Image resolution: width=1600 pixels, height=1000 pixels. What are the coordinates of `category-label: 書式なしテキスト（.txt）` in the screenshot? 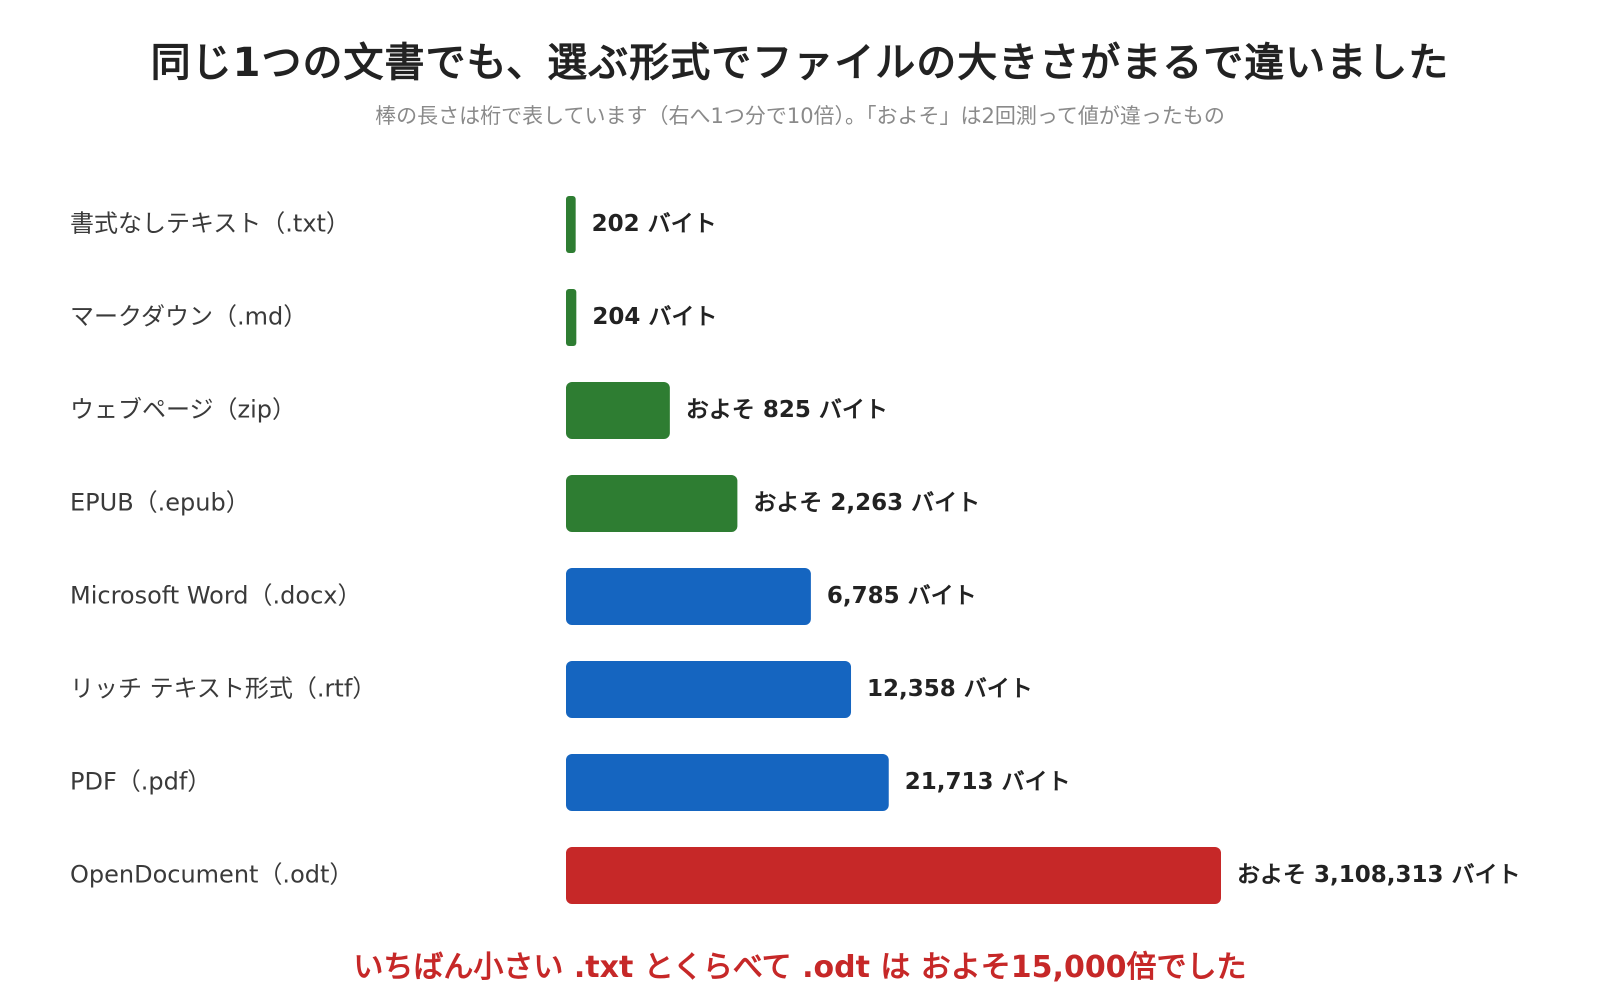 It's located at (210, 224).